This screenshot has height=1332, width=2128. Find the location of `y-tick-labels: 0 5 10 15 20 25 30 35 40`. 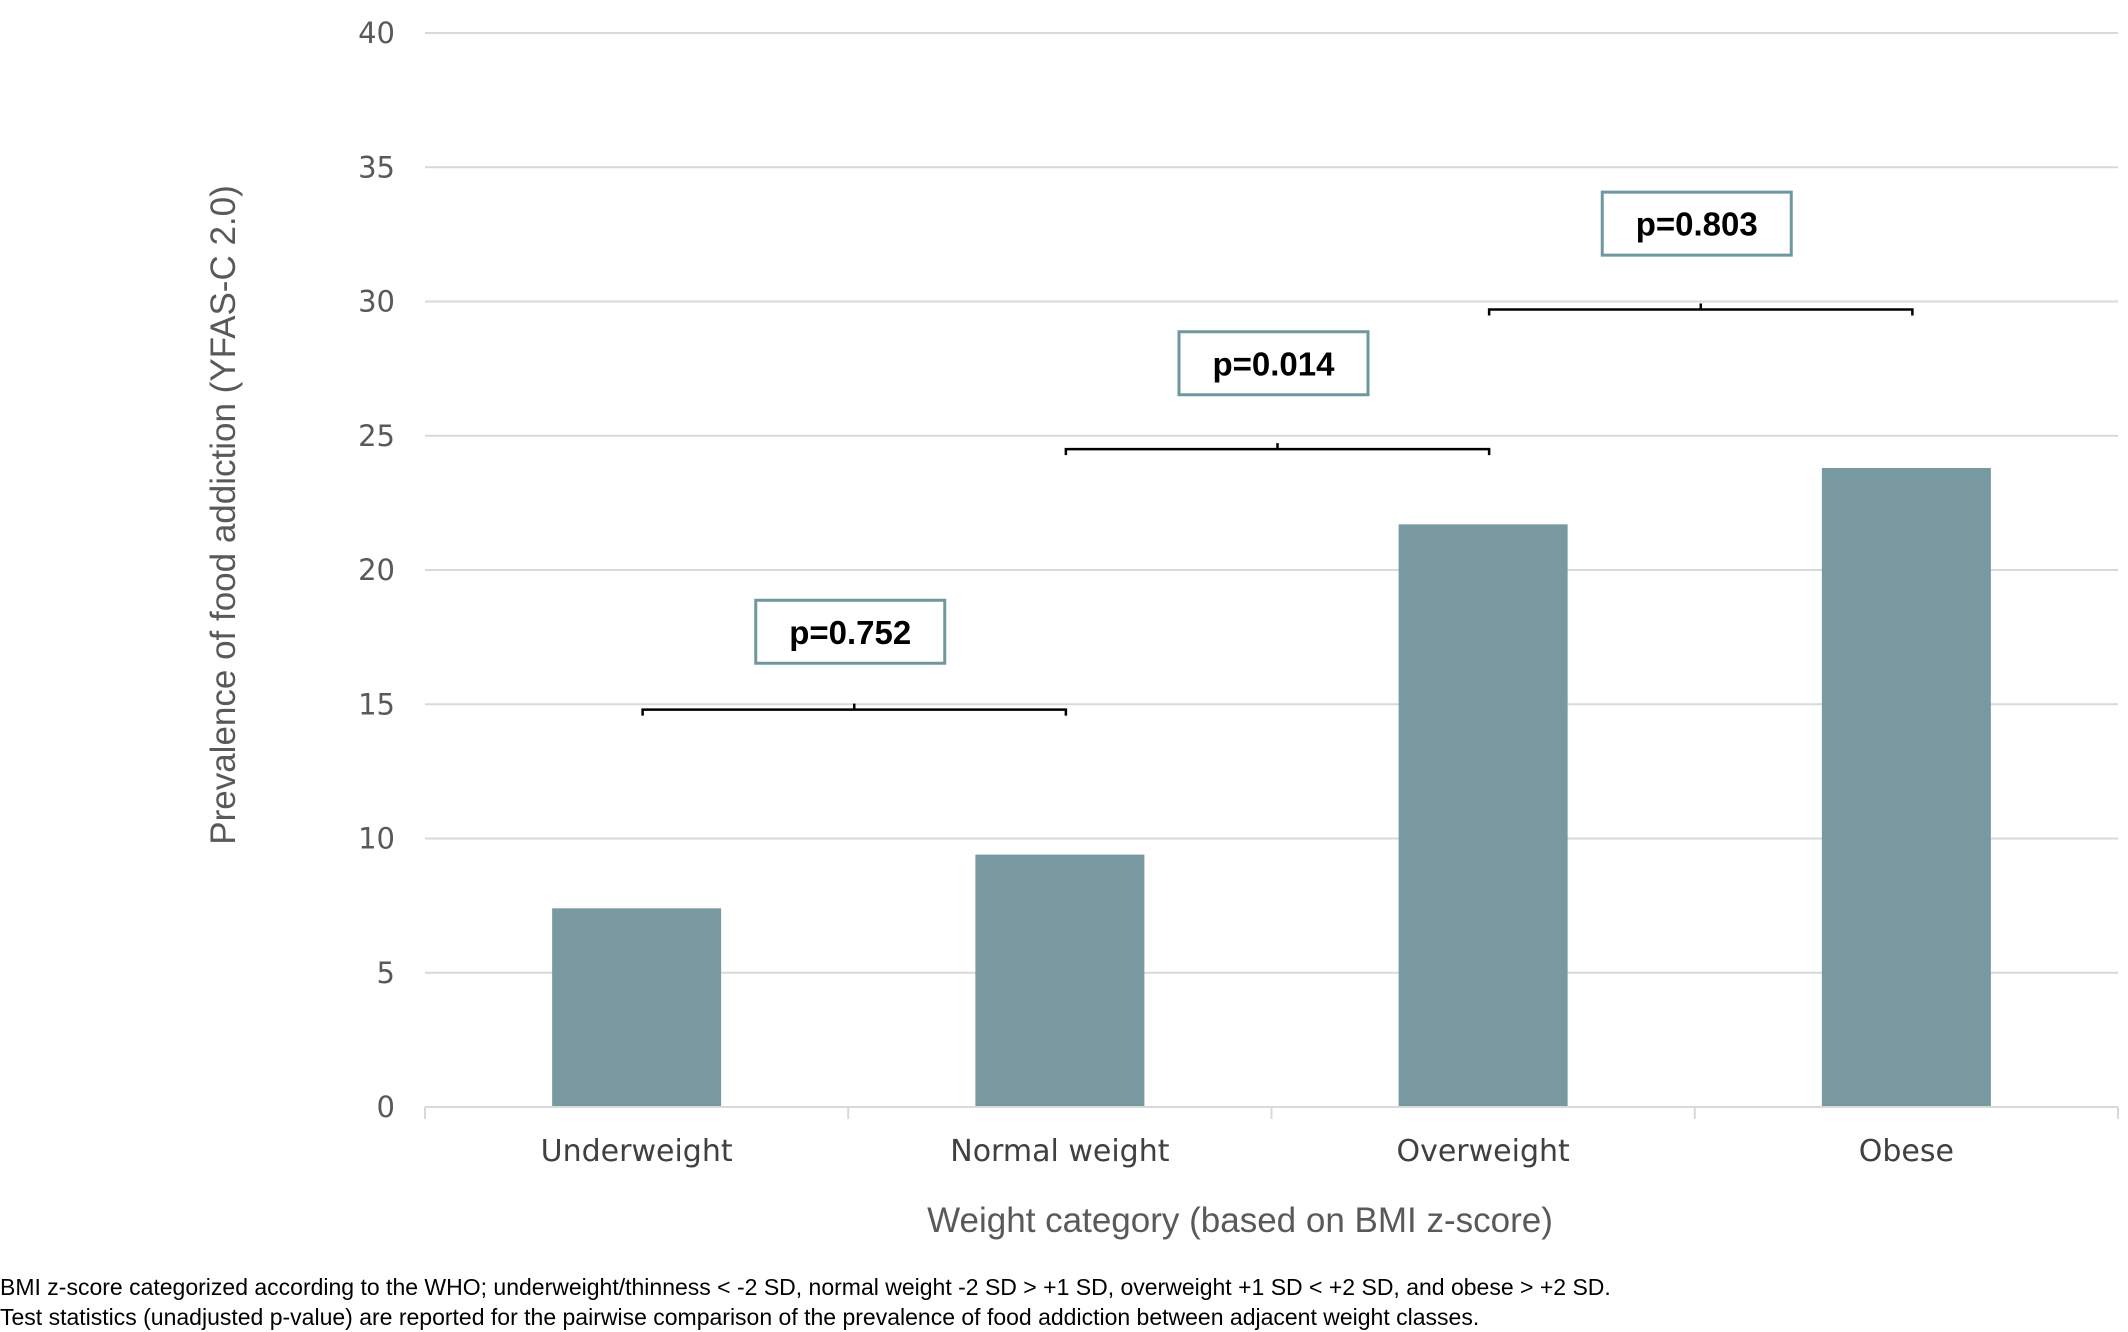

y-tick-labels: 0 5 10 15 20 25 30 35 40 is located at coordinates (376, 570).